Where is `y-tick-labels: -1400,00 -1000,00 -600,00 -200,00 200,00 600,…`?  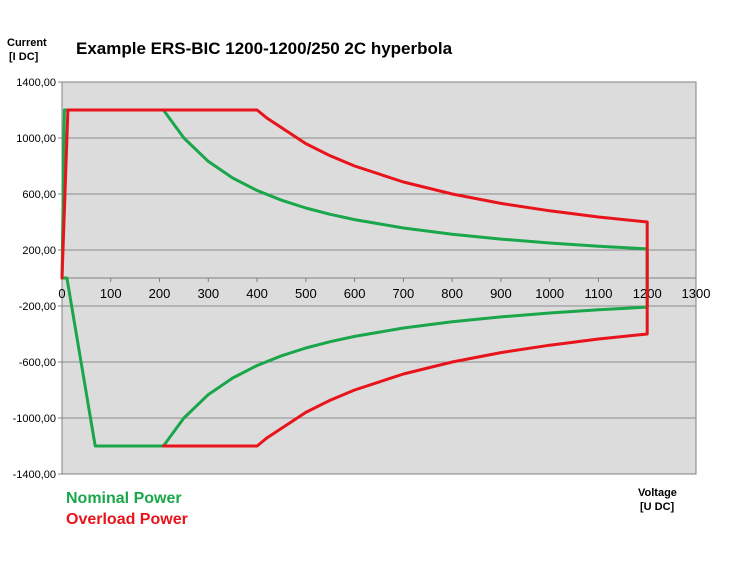 y-tick-labels: -1400,00 -1000,00 -600,00 -200,00 200,00 600,… is located at coordinates (34, 279).